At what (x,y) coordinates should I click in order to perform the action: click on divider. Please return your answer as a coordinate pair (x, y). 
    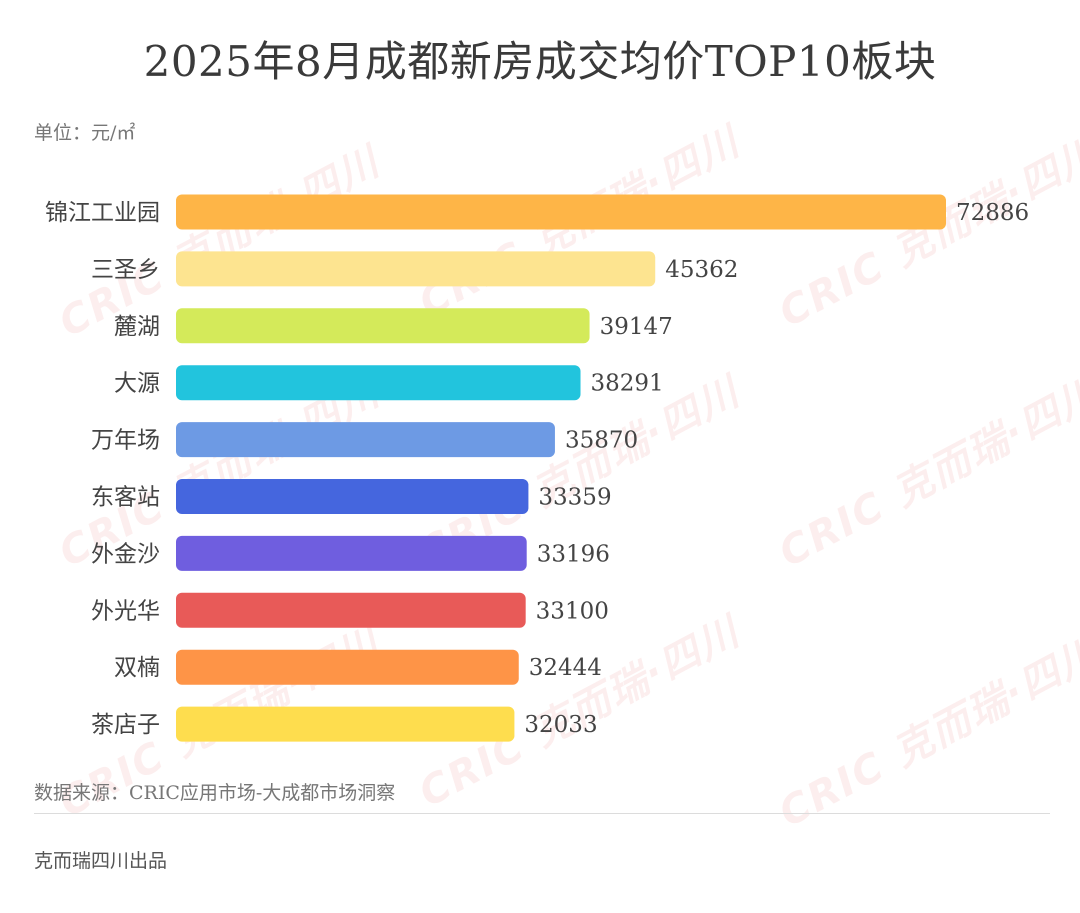
    Looking at the image, I should click on (542, 813).